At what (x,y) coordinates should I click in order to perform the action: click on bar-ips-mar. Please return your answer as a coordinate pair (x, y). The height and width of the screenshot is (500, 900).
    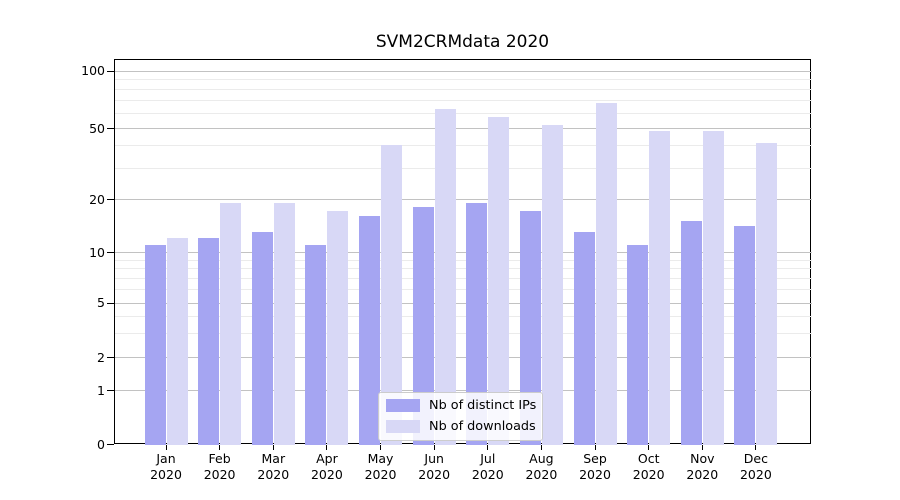
    Looking at the image, I should click on (262, 338).